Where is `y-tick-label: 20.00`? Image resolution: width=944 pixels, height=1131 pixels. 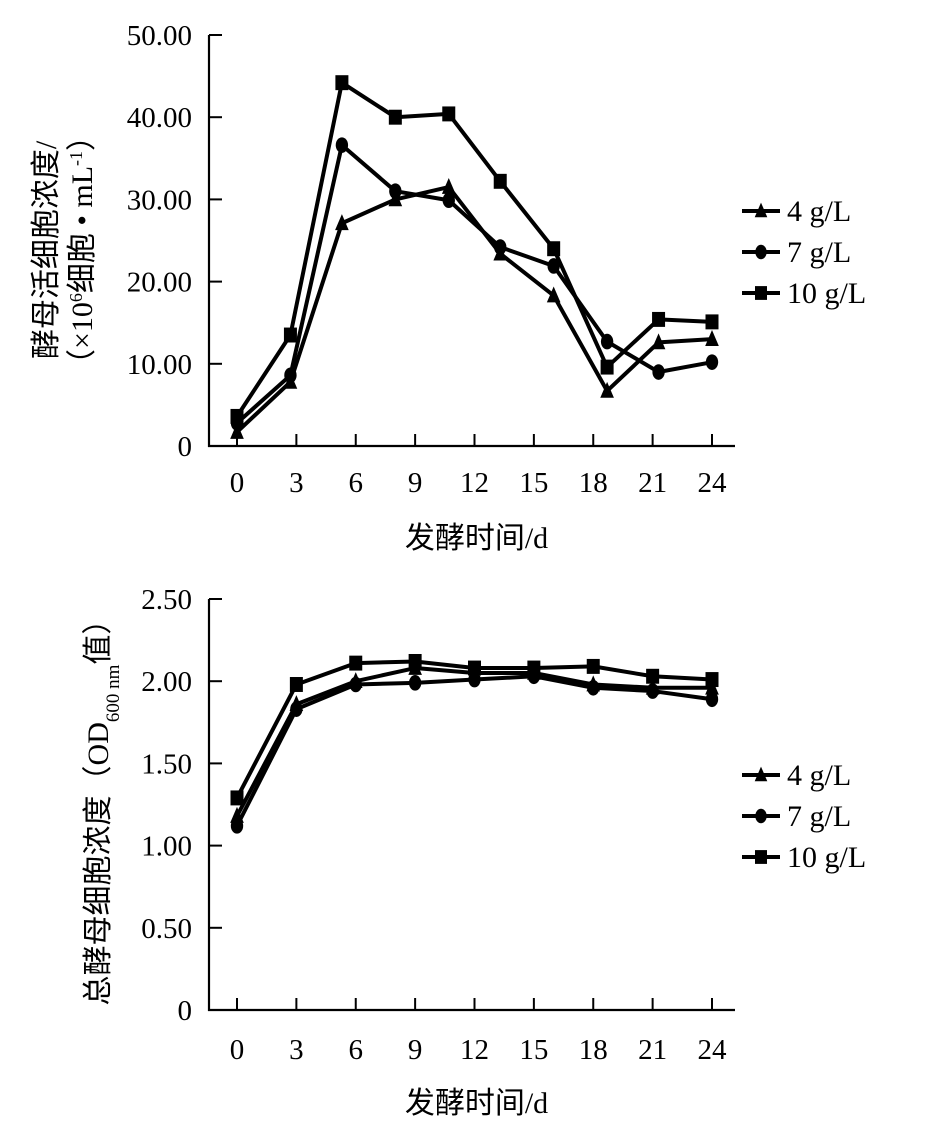 y-tick-label: 20.00 is located at coordinates (159, 283).